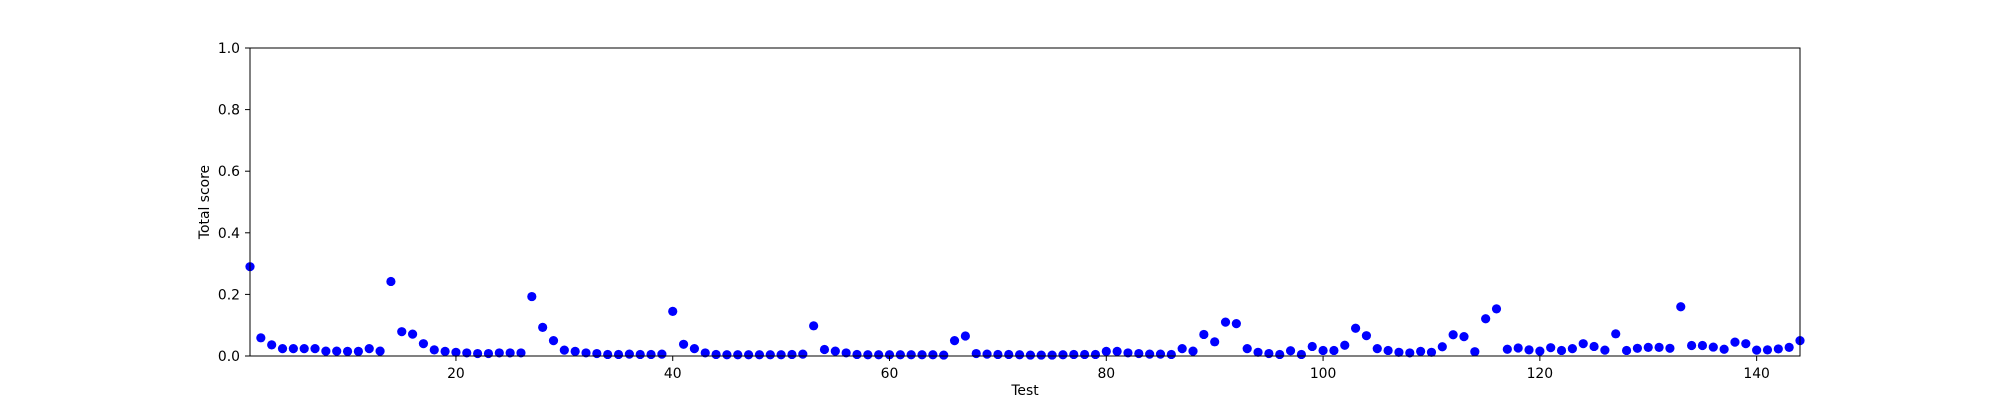 The width and height of the screenshot is (2000, 400). I want to click on x-tick-label: 140, so click(1756, 374).